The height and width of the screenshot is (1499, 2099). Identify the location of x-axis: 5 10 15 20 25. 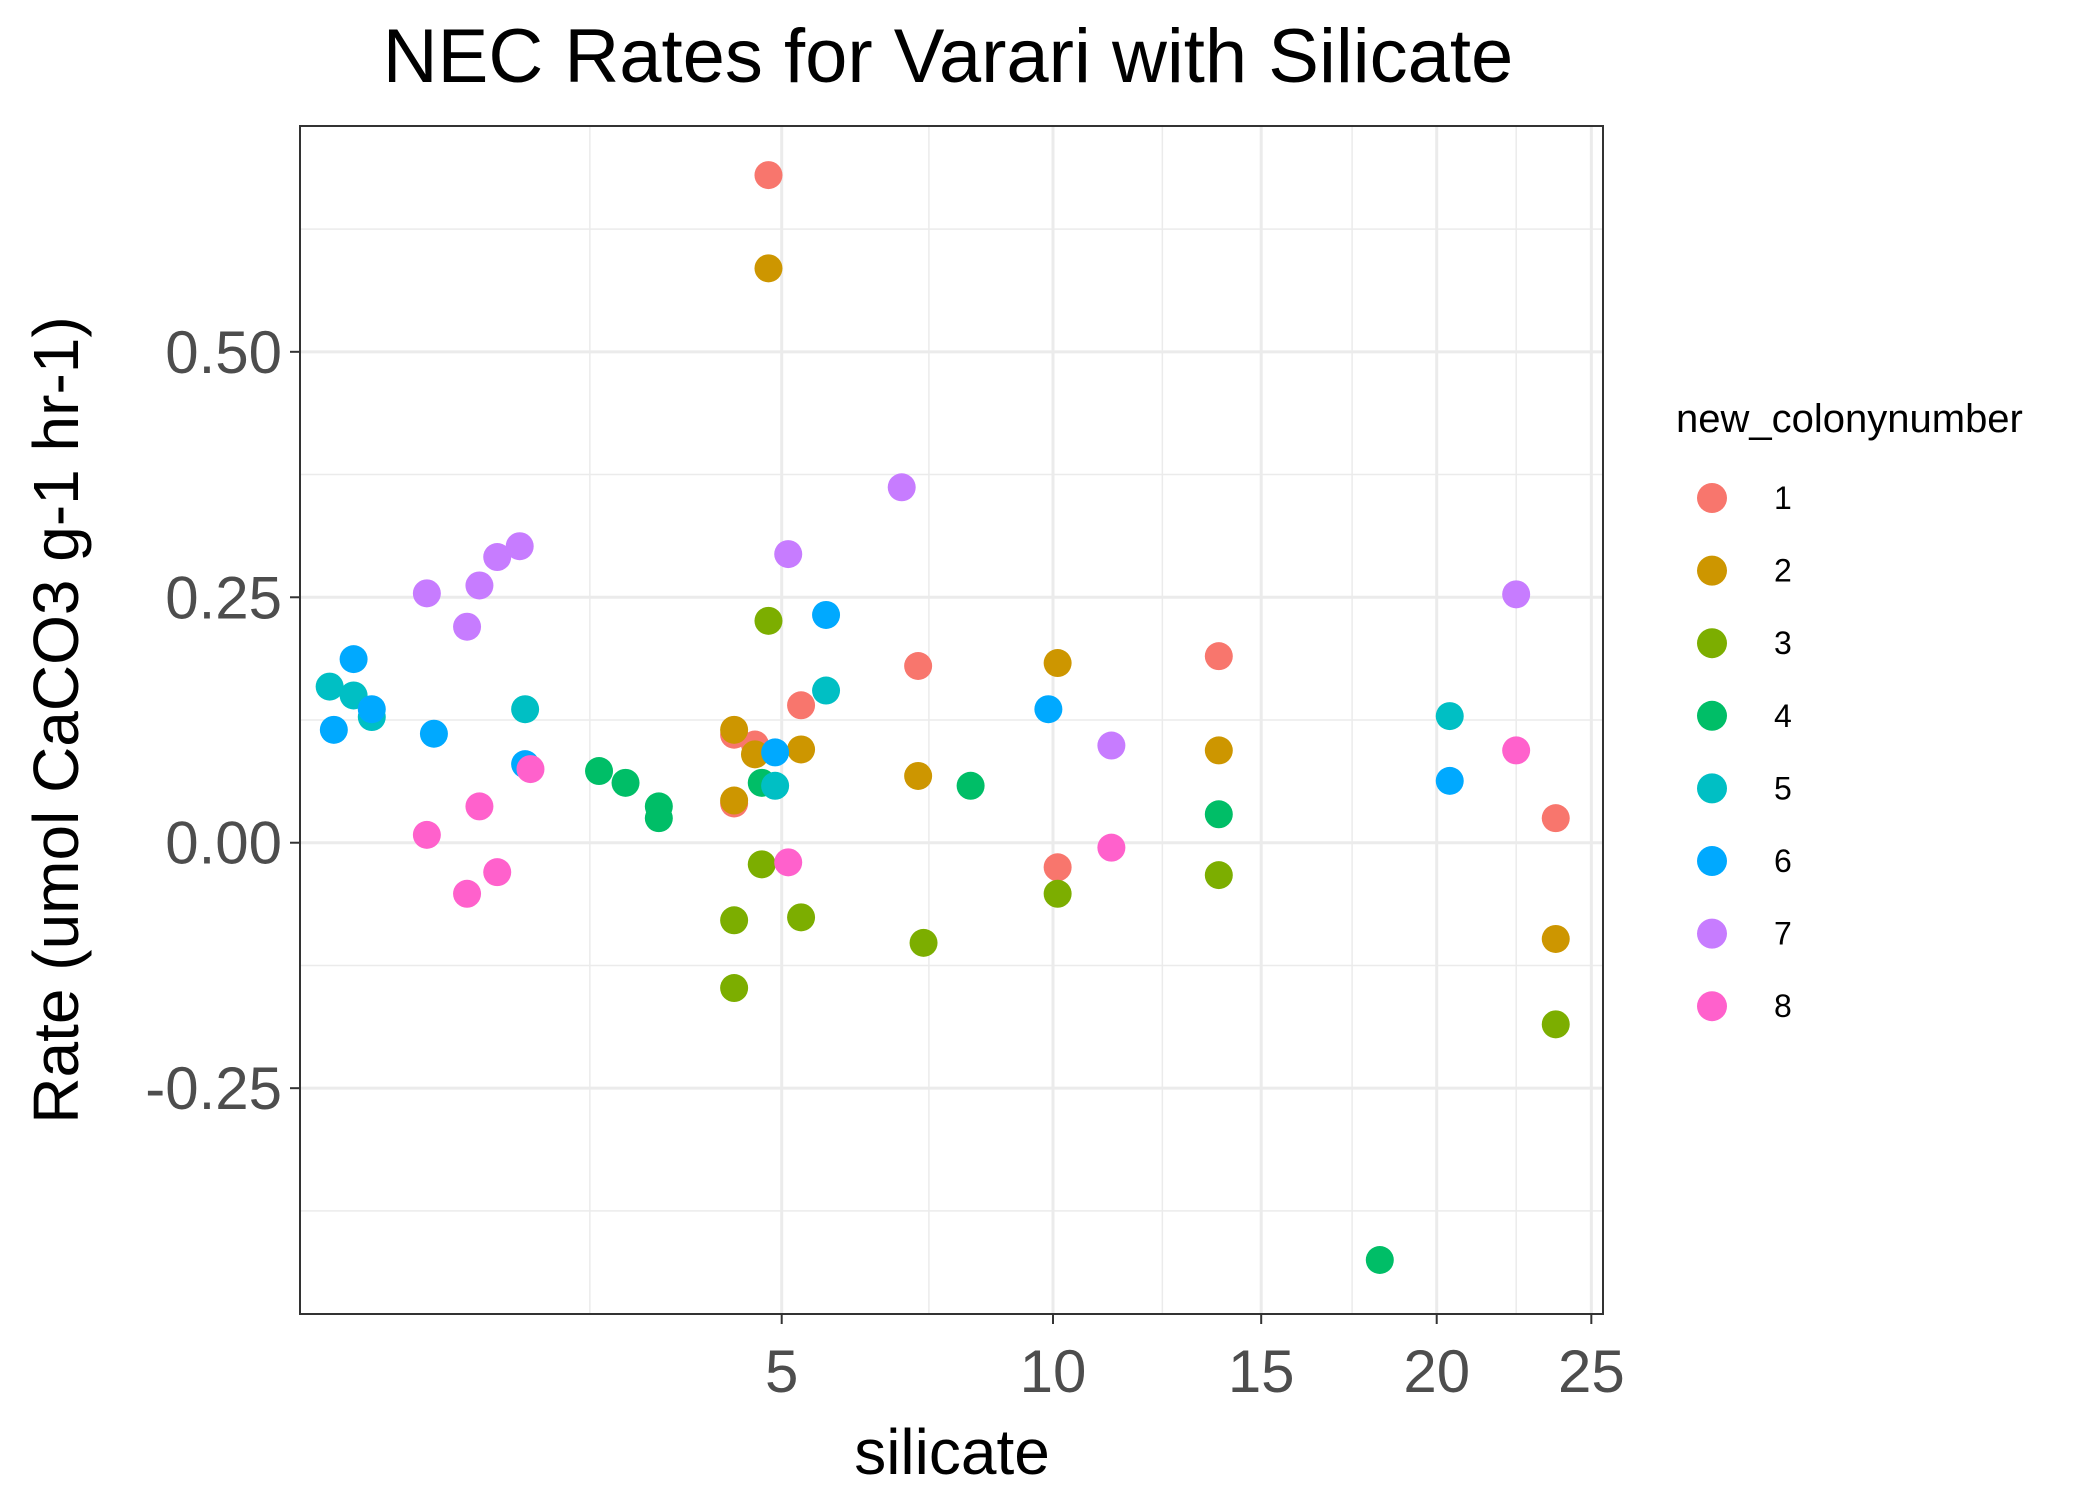
(1195, 1359).